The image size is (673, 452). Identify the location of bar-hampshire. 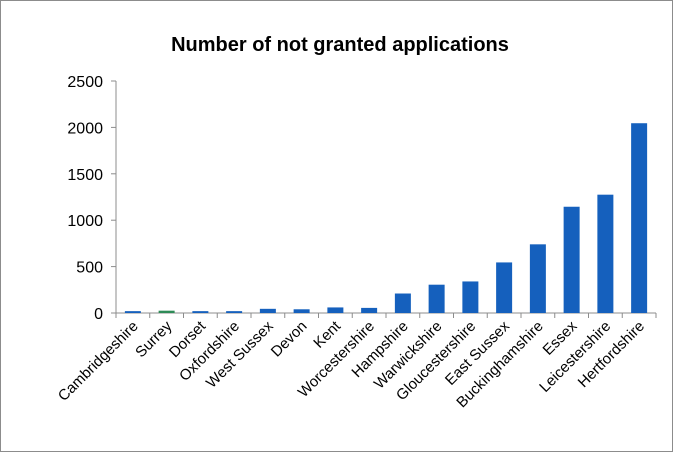
(402, 303).